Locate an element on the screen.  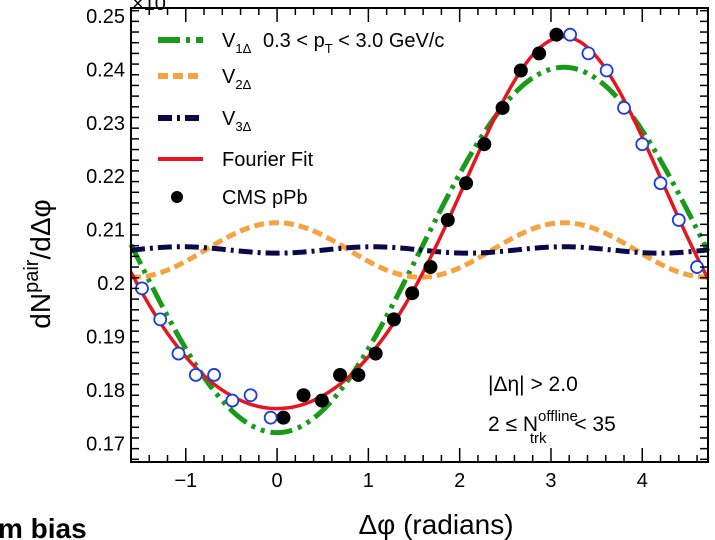
partial-caption: m bias is located at coordinates (43, 526).